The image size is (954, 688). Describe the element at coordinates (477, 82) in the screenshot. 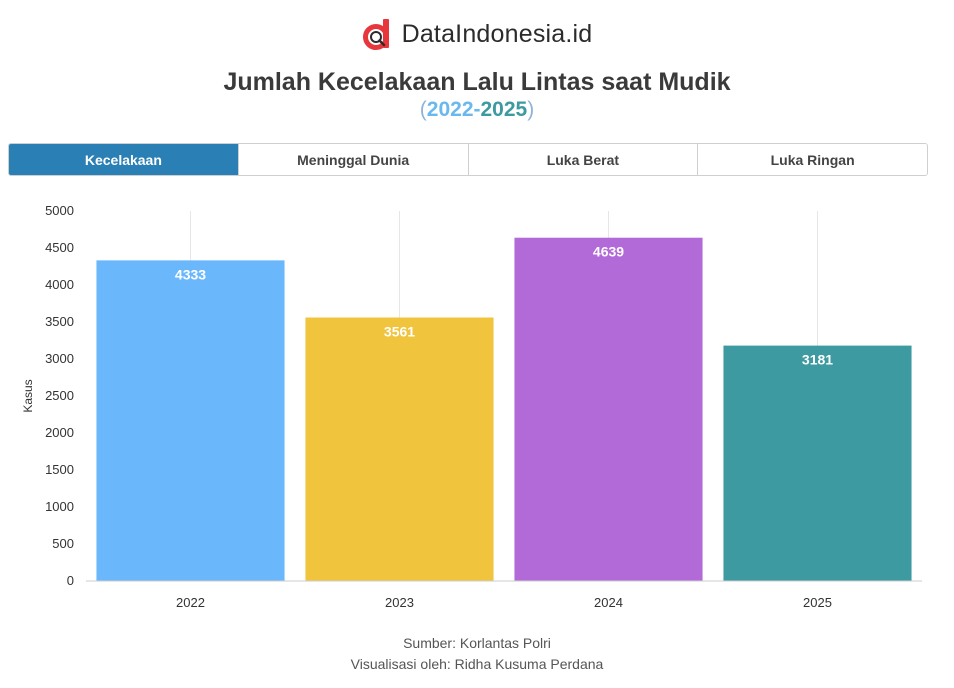

I see `chart-title: Jumlah Kecelakaan Lalu Lintas saat Mudik` at that location.